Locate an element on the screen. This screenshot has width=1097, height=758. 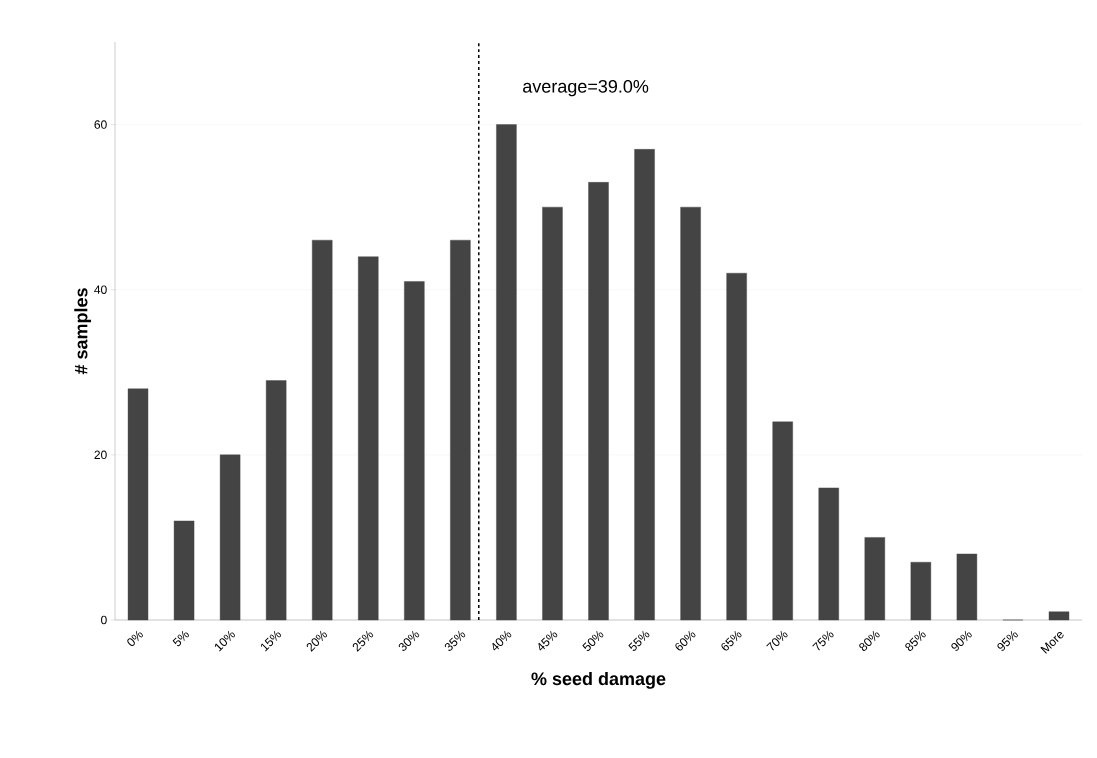
x-tick-label: 5% is located at coordinates (180, 638).